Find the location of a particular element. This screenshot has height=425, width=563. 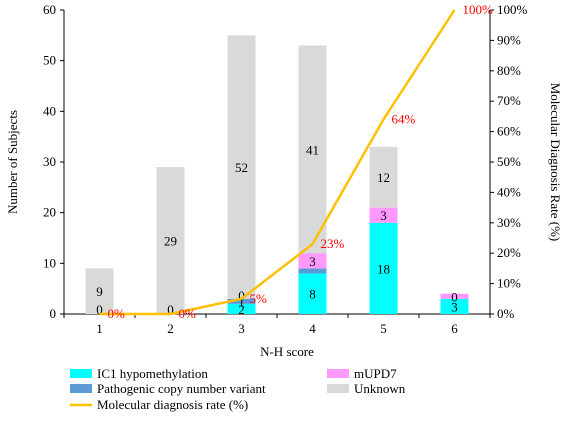

legend-label: Unknown is located at coordinates (380, 388).